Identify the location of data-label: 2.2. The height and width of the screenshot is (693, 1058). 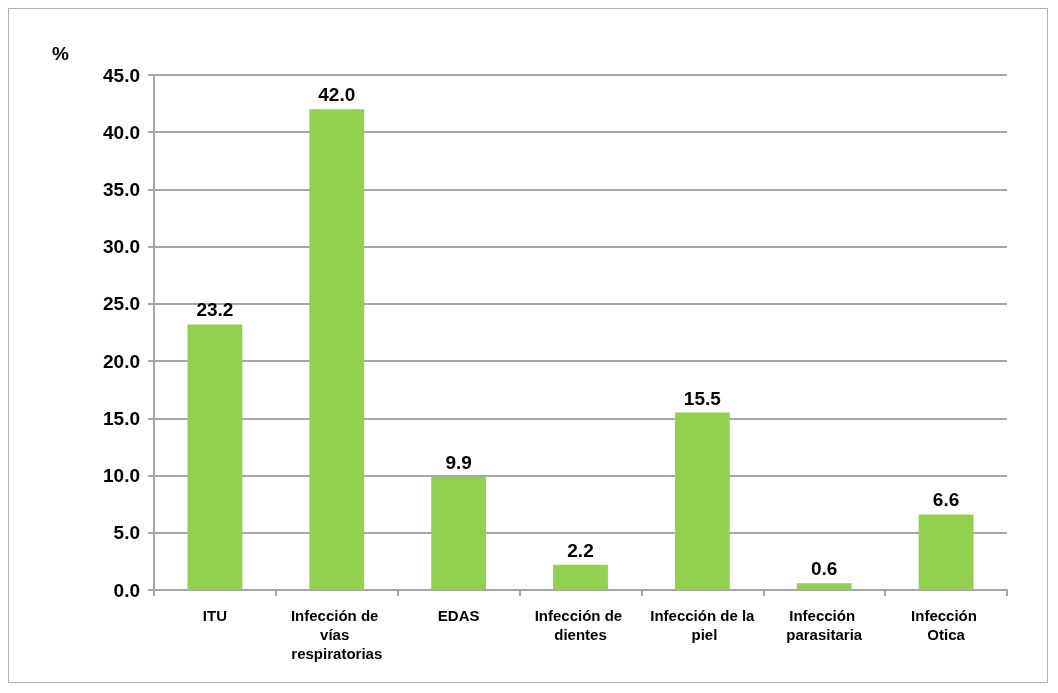
(580, 550).